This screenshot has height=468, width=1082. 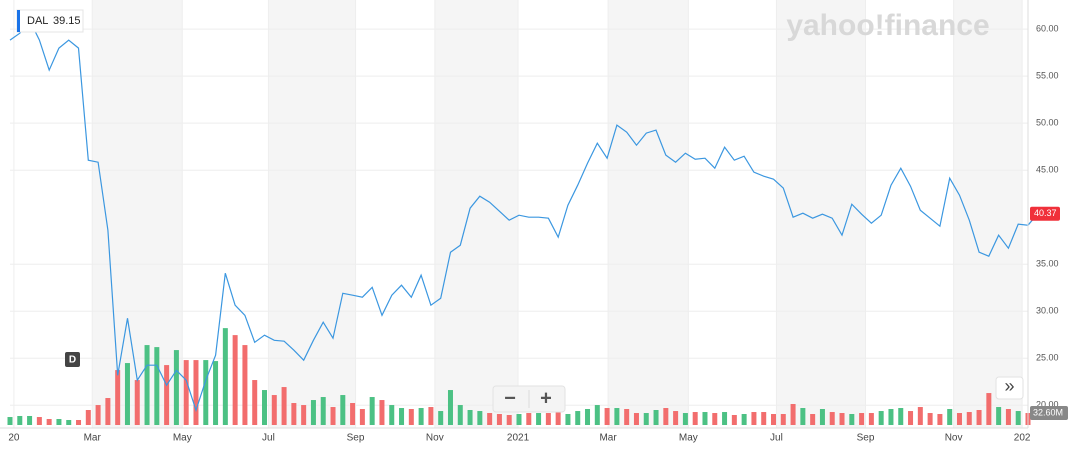 I want to click on zoom-out: −, so click(x=510, y=398).